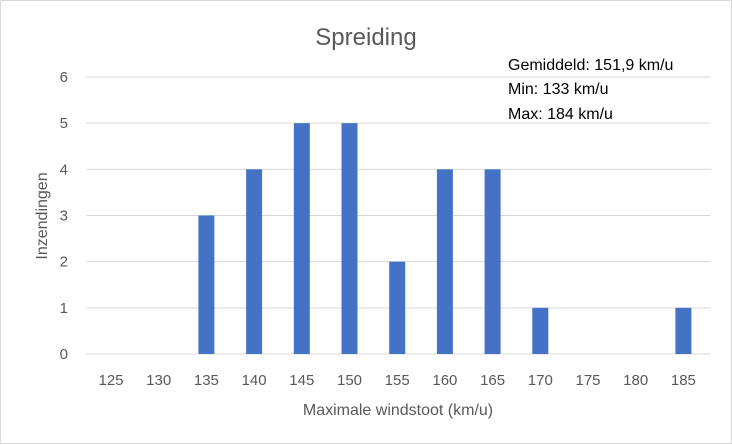 This screenshot has width=732, height=445. Describe the element at coordinates (444, 380) in the screenshot. I see `x-tick-label: 160` at that location.